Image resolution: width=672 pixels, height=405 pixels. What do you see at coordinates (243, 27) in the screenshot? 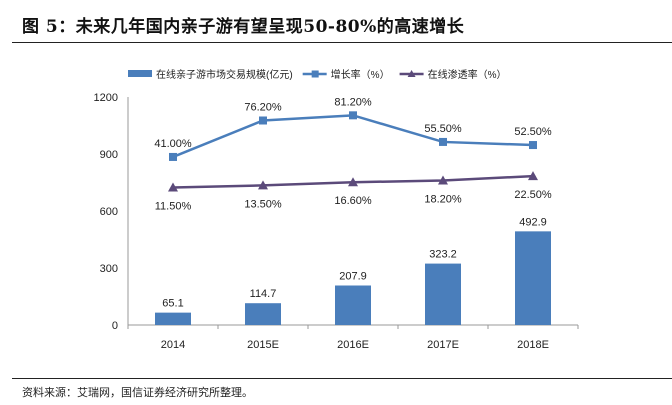
I see `figure-title: 图 5：未来几年国内亲子游有望呈现50-80%的高速增长` at bounding box center [243, 27].